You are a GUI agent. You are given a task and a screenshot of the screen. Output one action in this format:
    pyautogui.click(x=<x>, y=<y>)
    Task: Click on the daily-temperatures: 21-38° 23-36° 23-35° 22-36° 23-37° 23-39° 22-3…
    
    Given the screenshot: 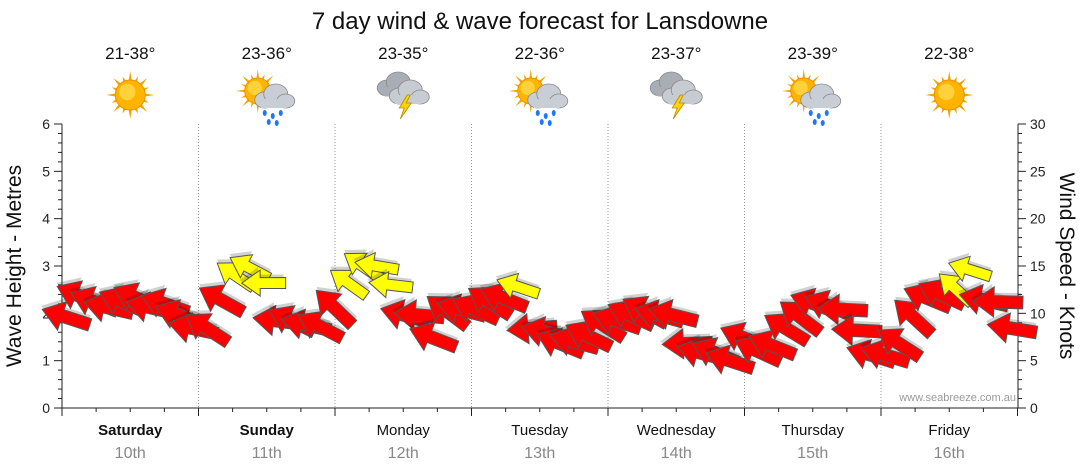 What is the action you would take?
    pyautogui.click(x=539, y=53)
    